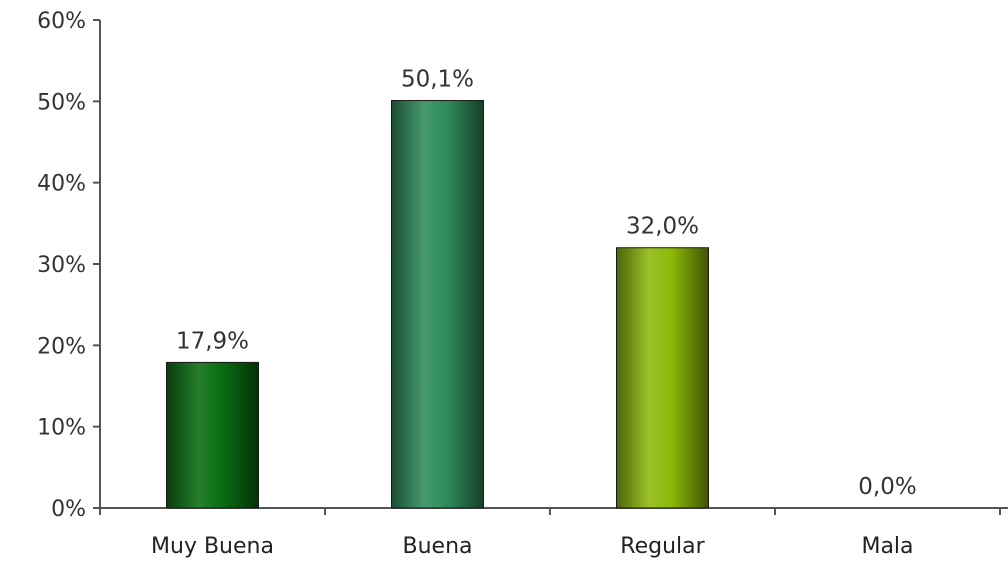 The height and width of the screenshot is (562, 1008). I want to click on bar-muy-buena, so click(212, 435).